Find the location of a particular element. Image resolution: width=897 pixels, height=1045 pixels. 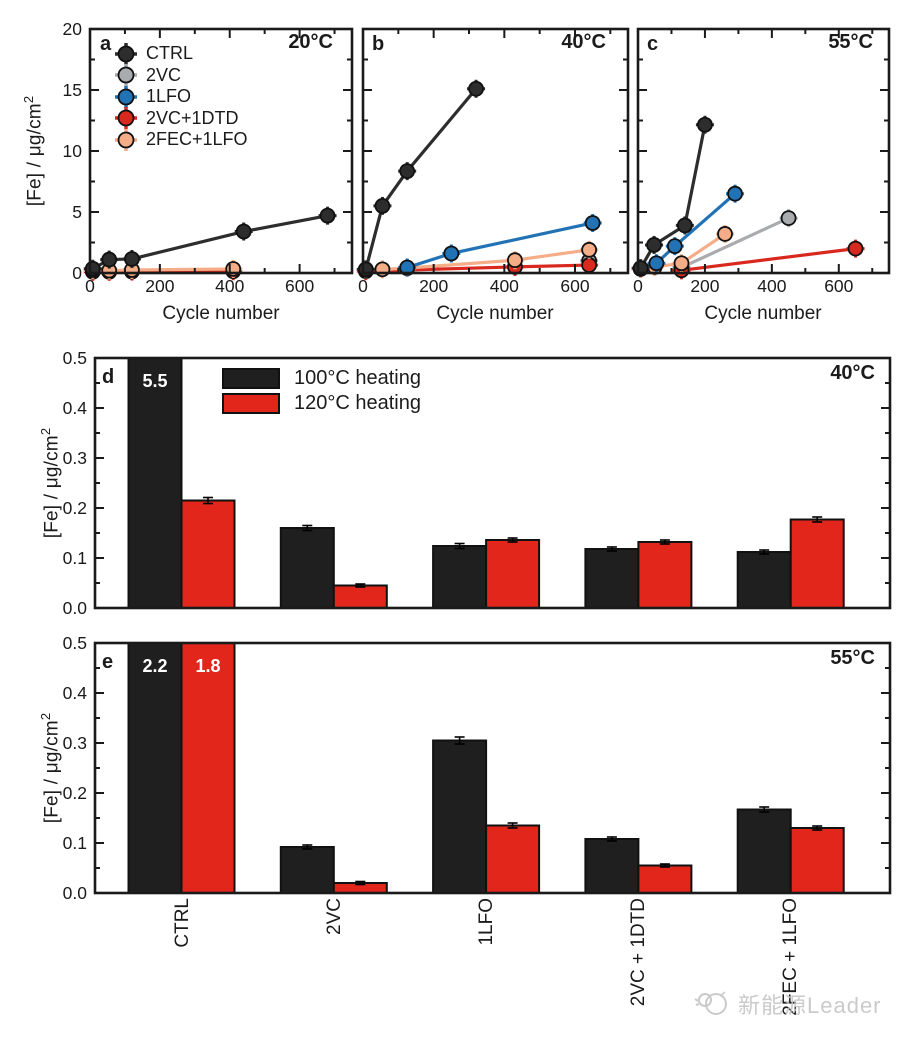

watermark: 新能源Leader is located at coordinates (788, 1004).